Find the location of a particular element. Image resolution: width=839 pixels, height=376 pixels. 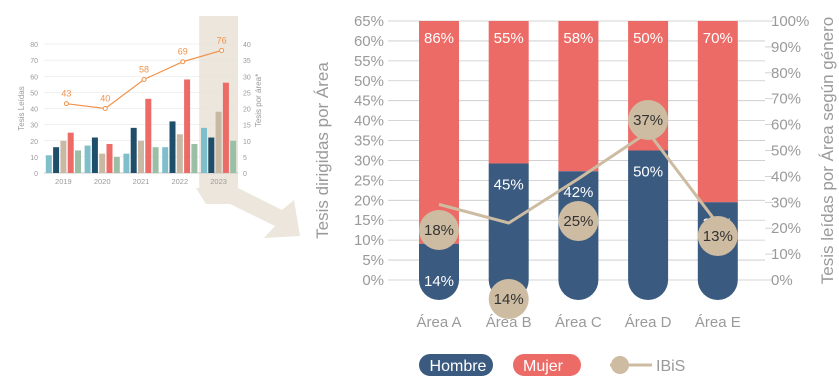

ytick-label: 55% is located at coordinates (369, 61).